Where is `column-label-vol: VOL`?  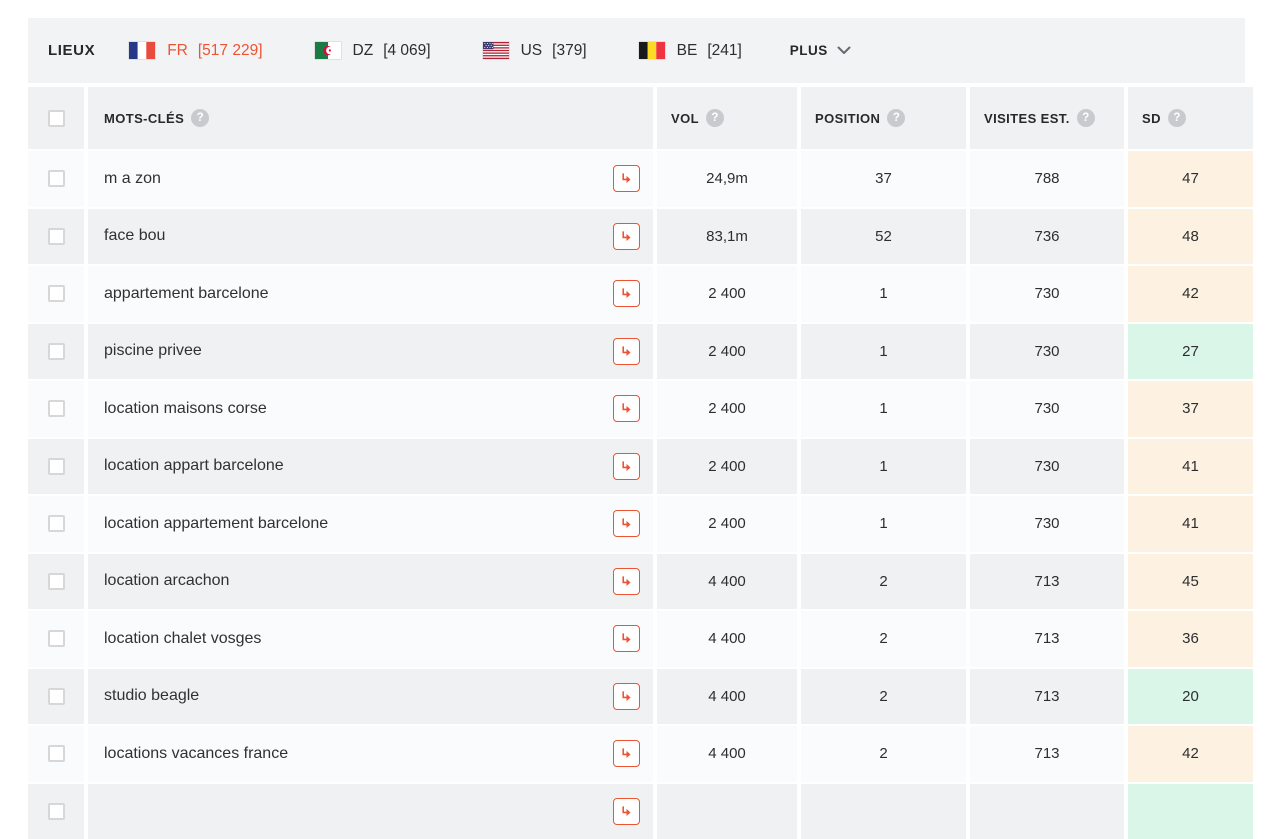 column-label-vol: VOL is located at coordinates (685, 118).